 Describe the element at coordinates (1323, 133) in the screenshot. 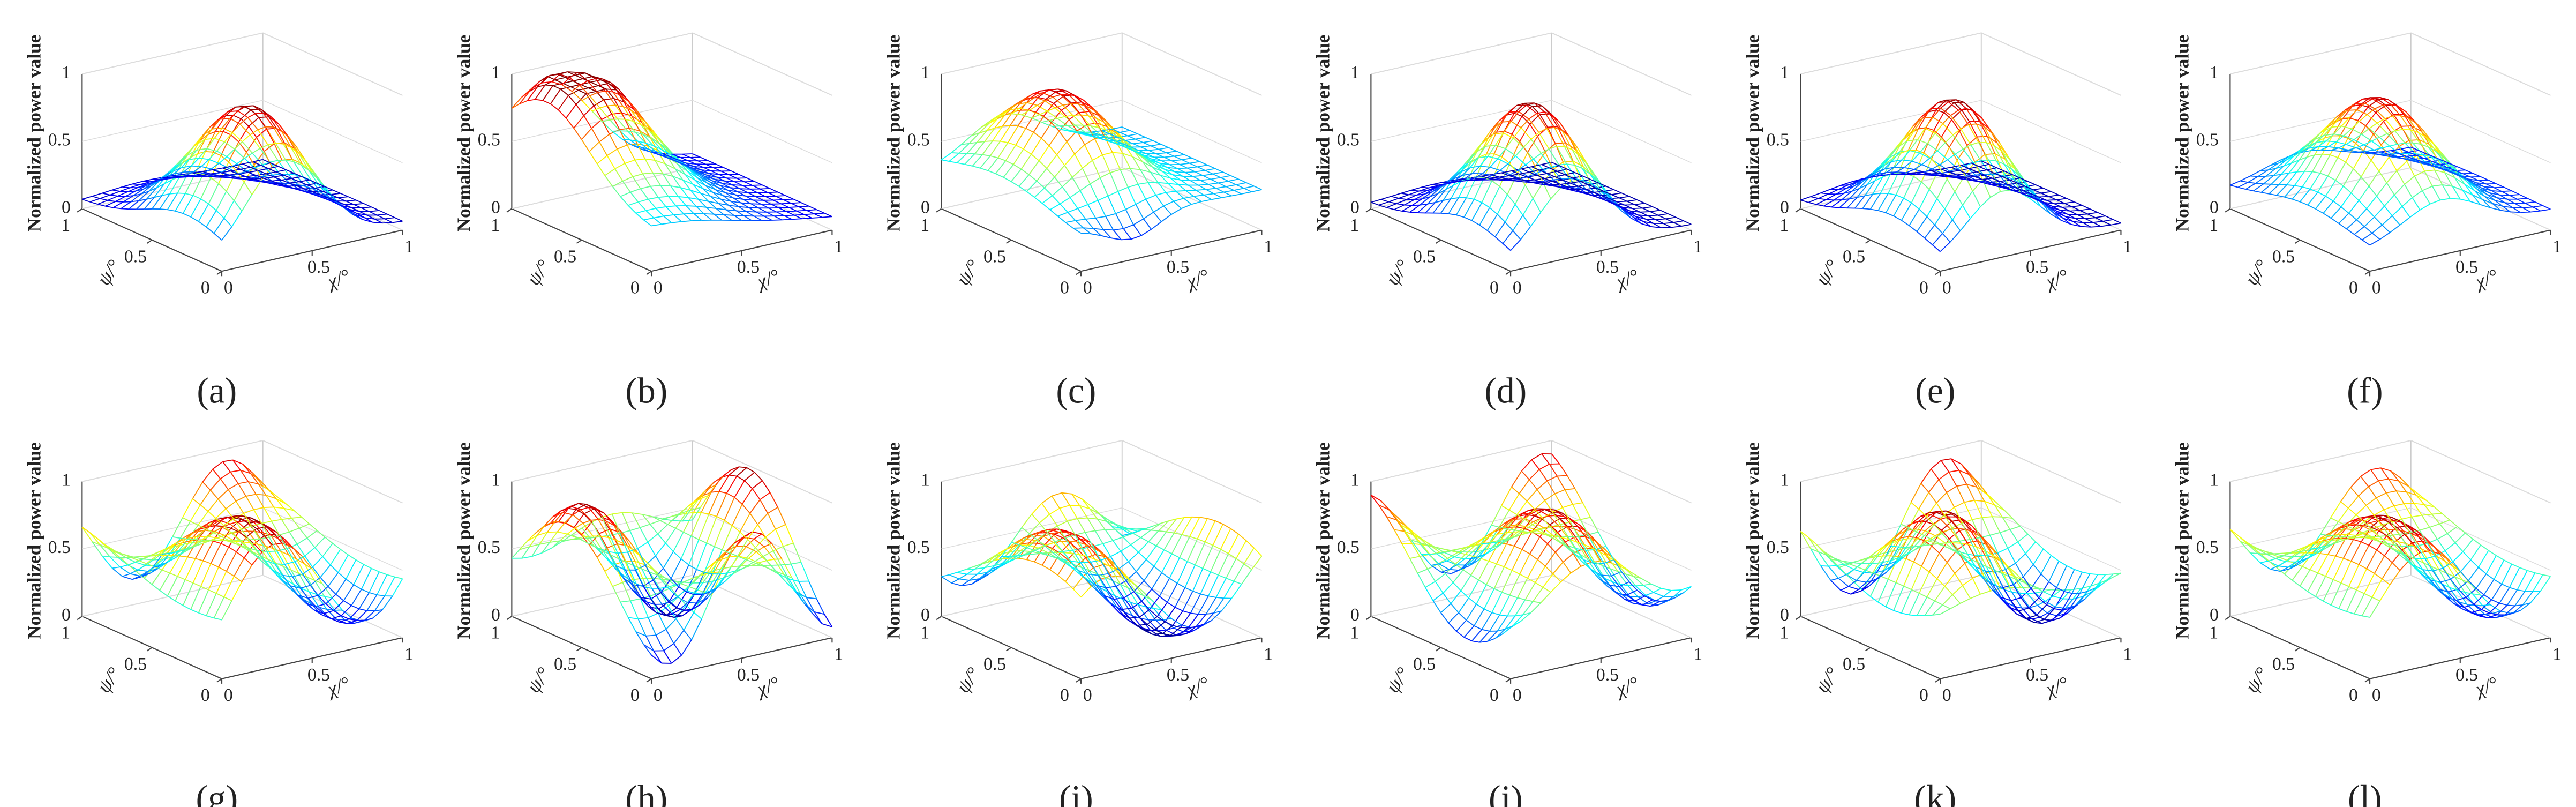

I see `z-axis-label: Normalized power value` at that location.